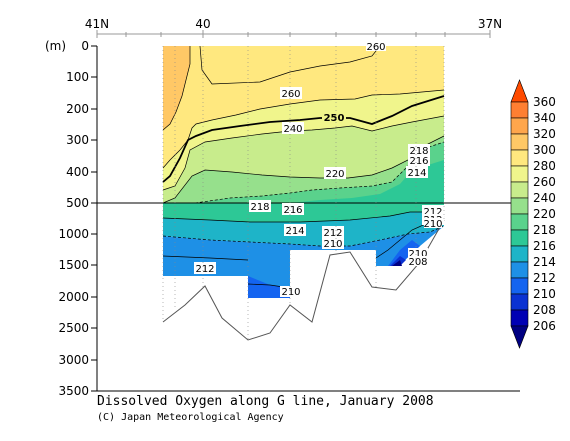  What do you see at coordinates (544, 230) in the screenshot?
I see `colorbar-level-label: 218` at bounding box center [544, 230].